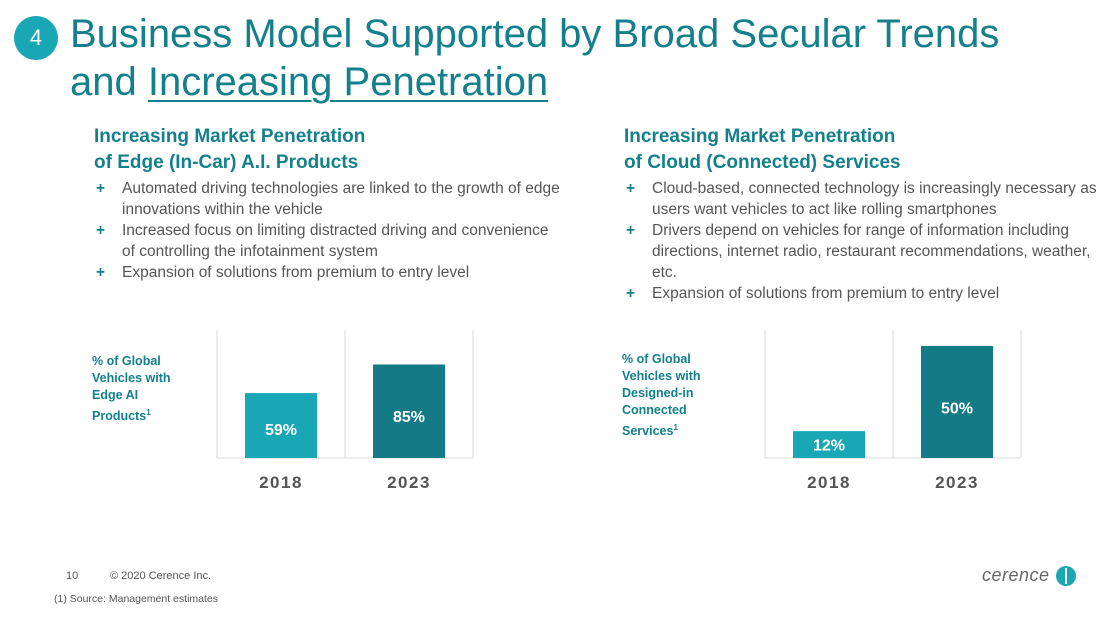 The height and width of the screenshot is (620, 1114). I want to click on edge-ai-value-label: 59%, so click(281, 430).